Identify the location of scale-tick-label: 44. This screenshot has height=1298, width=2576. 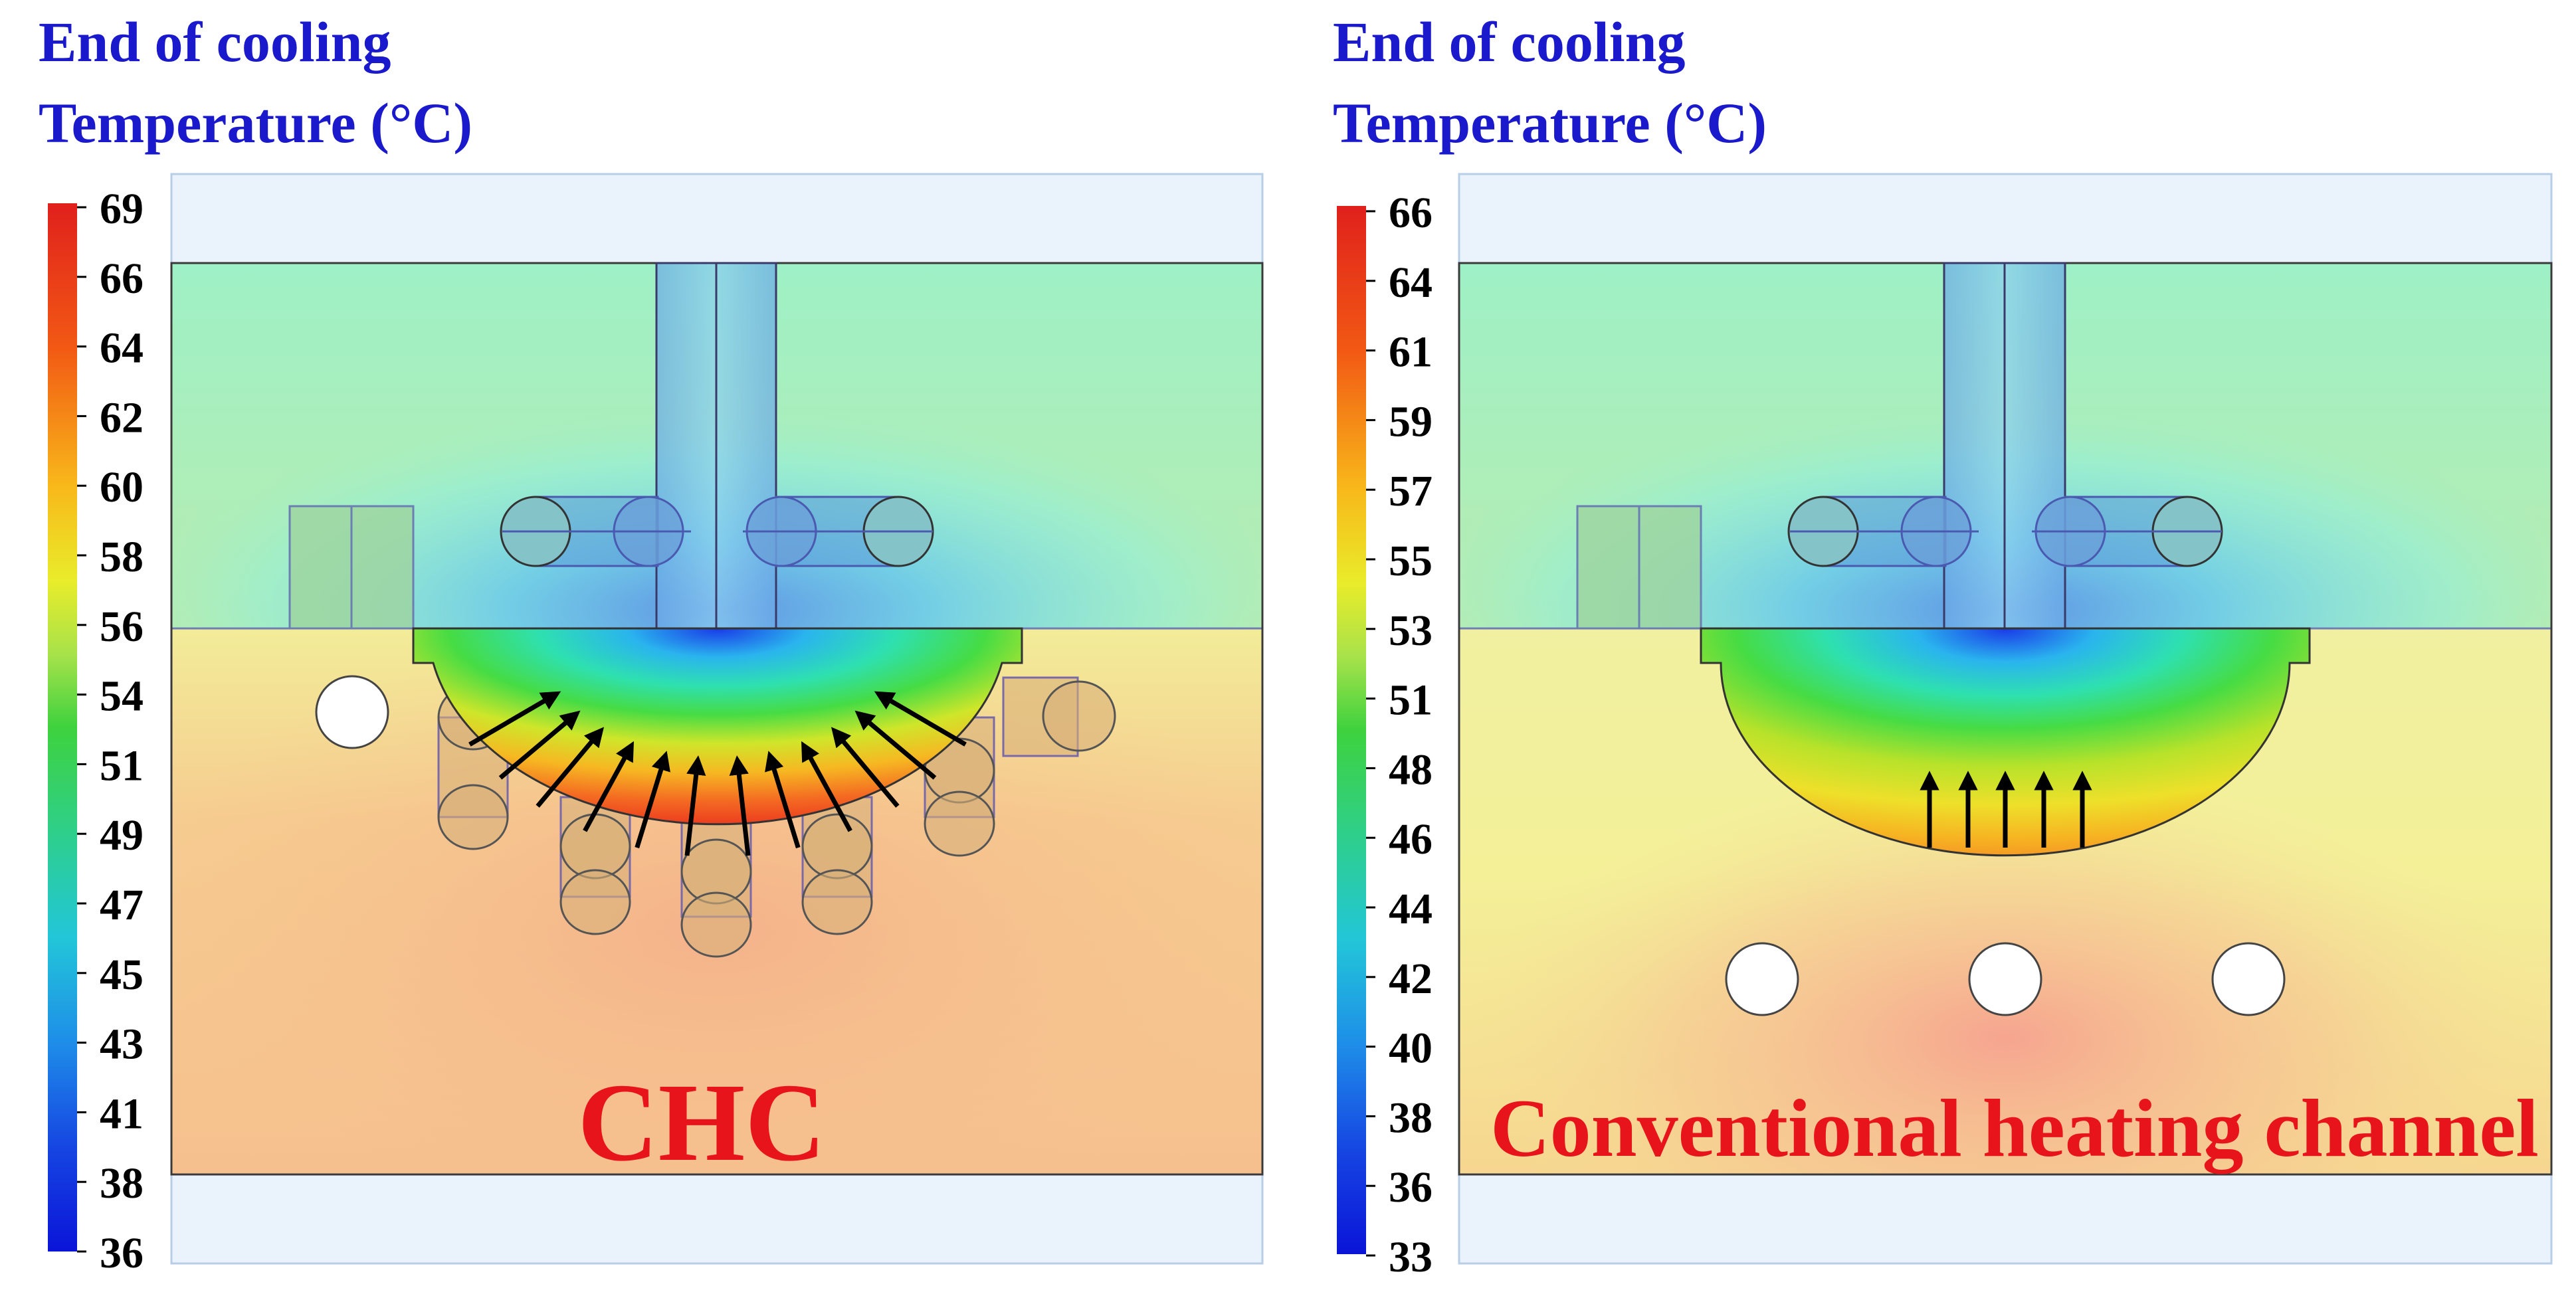
(1411, 909).